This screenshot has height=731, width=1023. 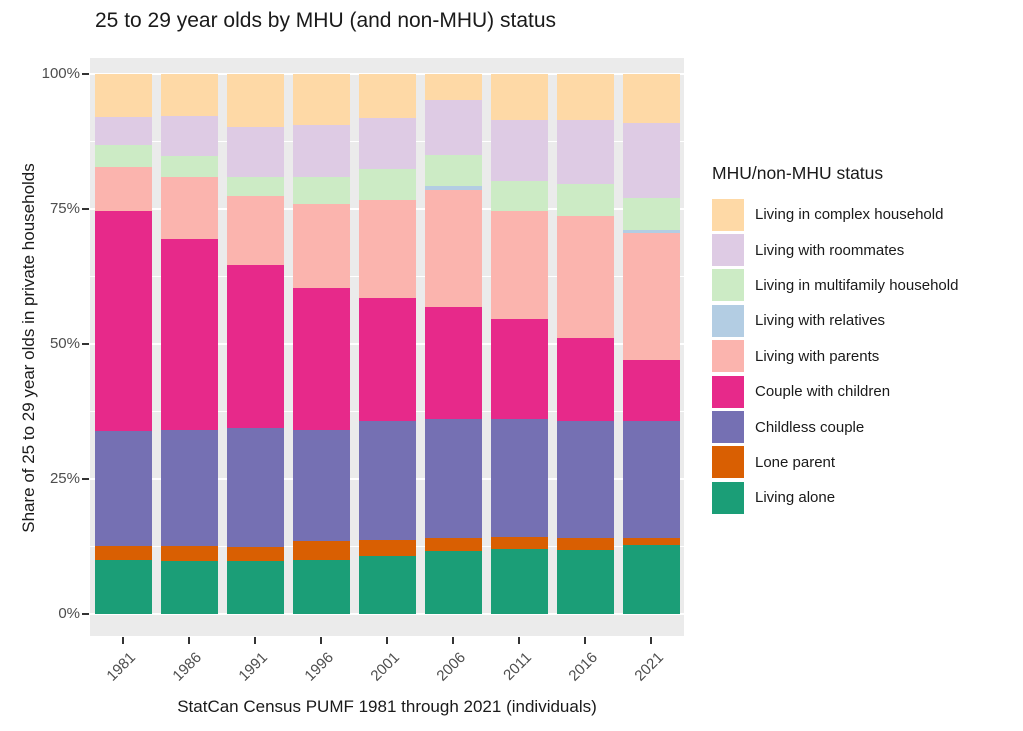 I want to click on legend-item: Couple with children, so click(x=835, y=391).